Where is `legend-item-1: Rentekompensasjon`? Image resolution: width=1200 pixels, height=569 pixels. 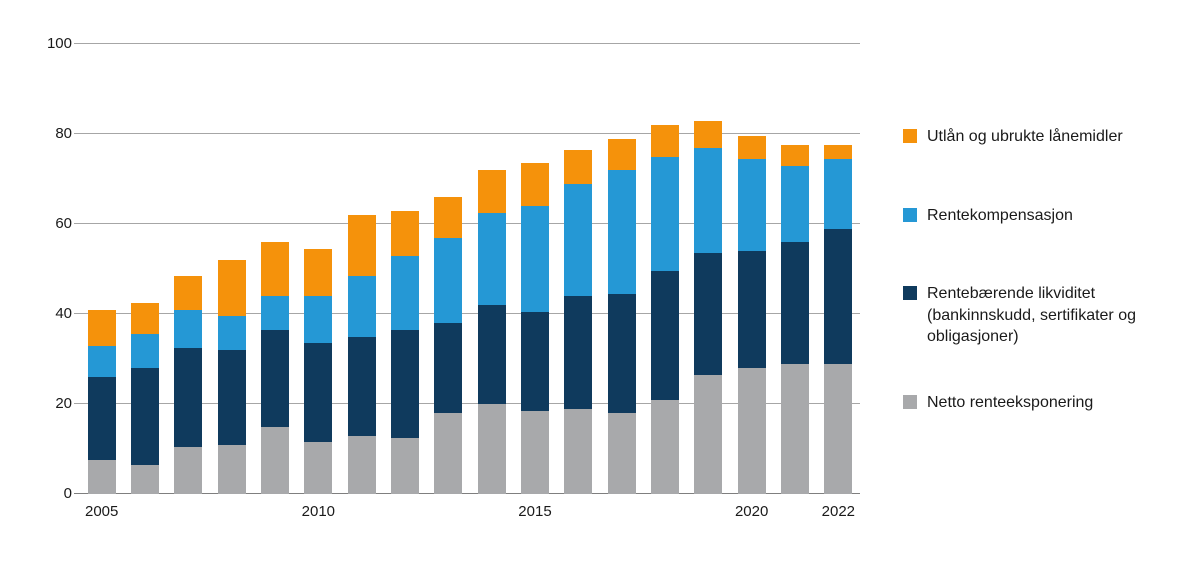
legend-item-1: Rentekompensasjon is located at coordinates (1043, 216).